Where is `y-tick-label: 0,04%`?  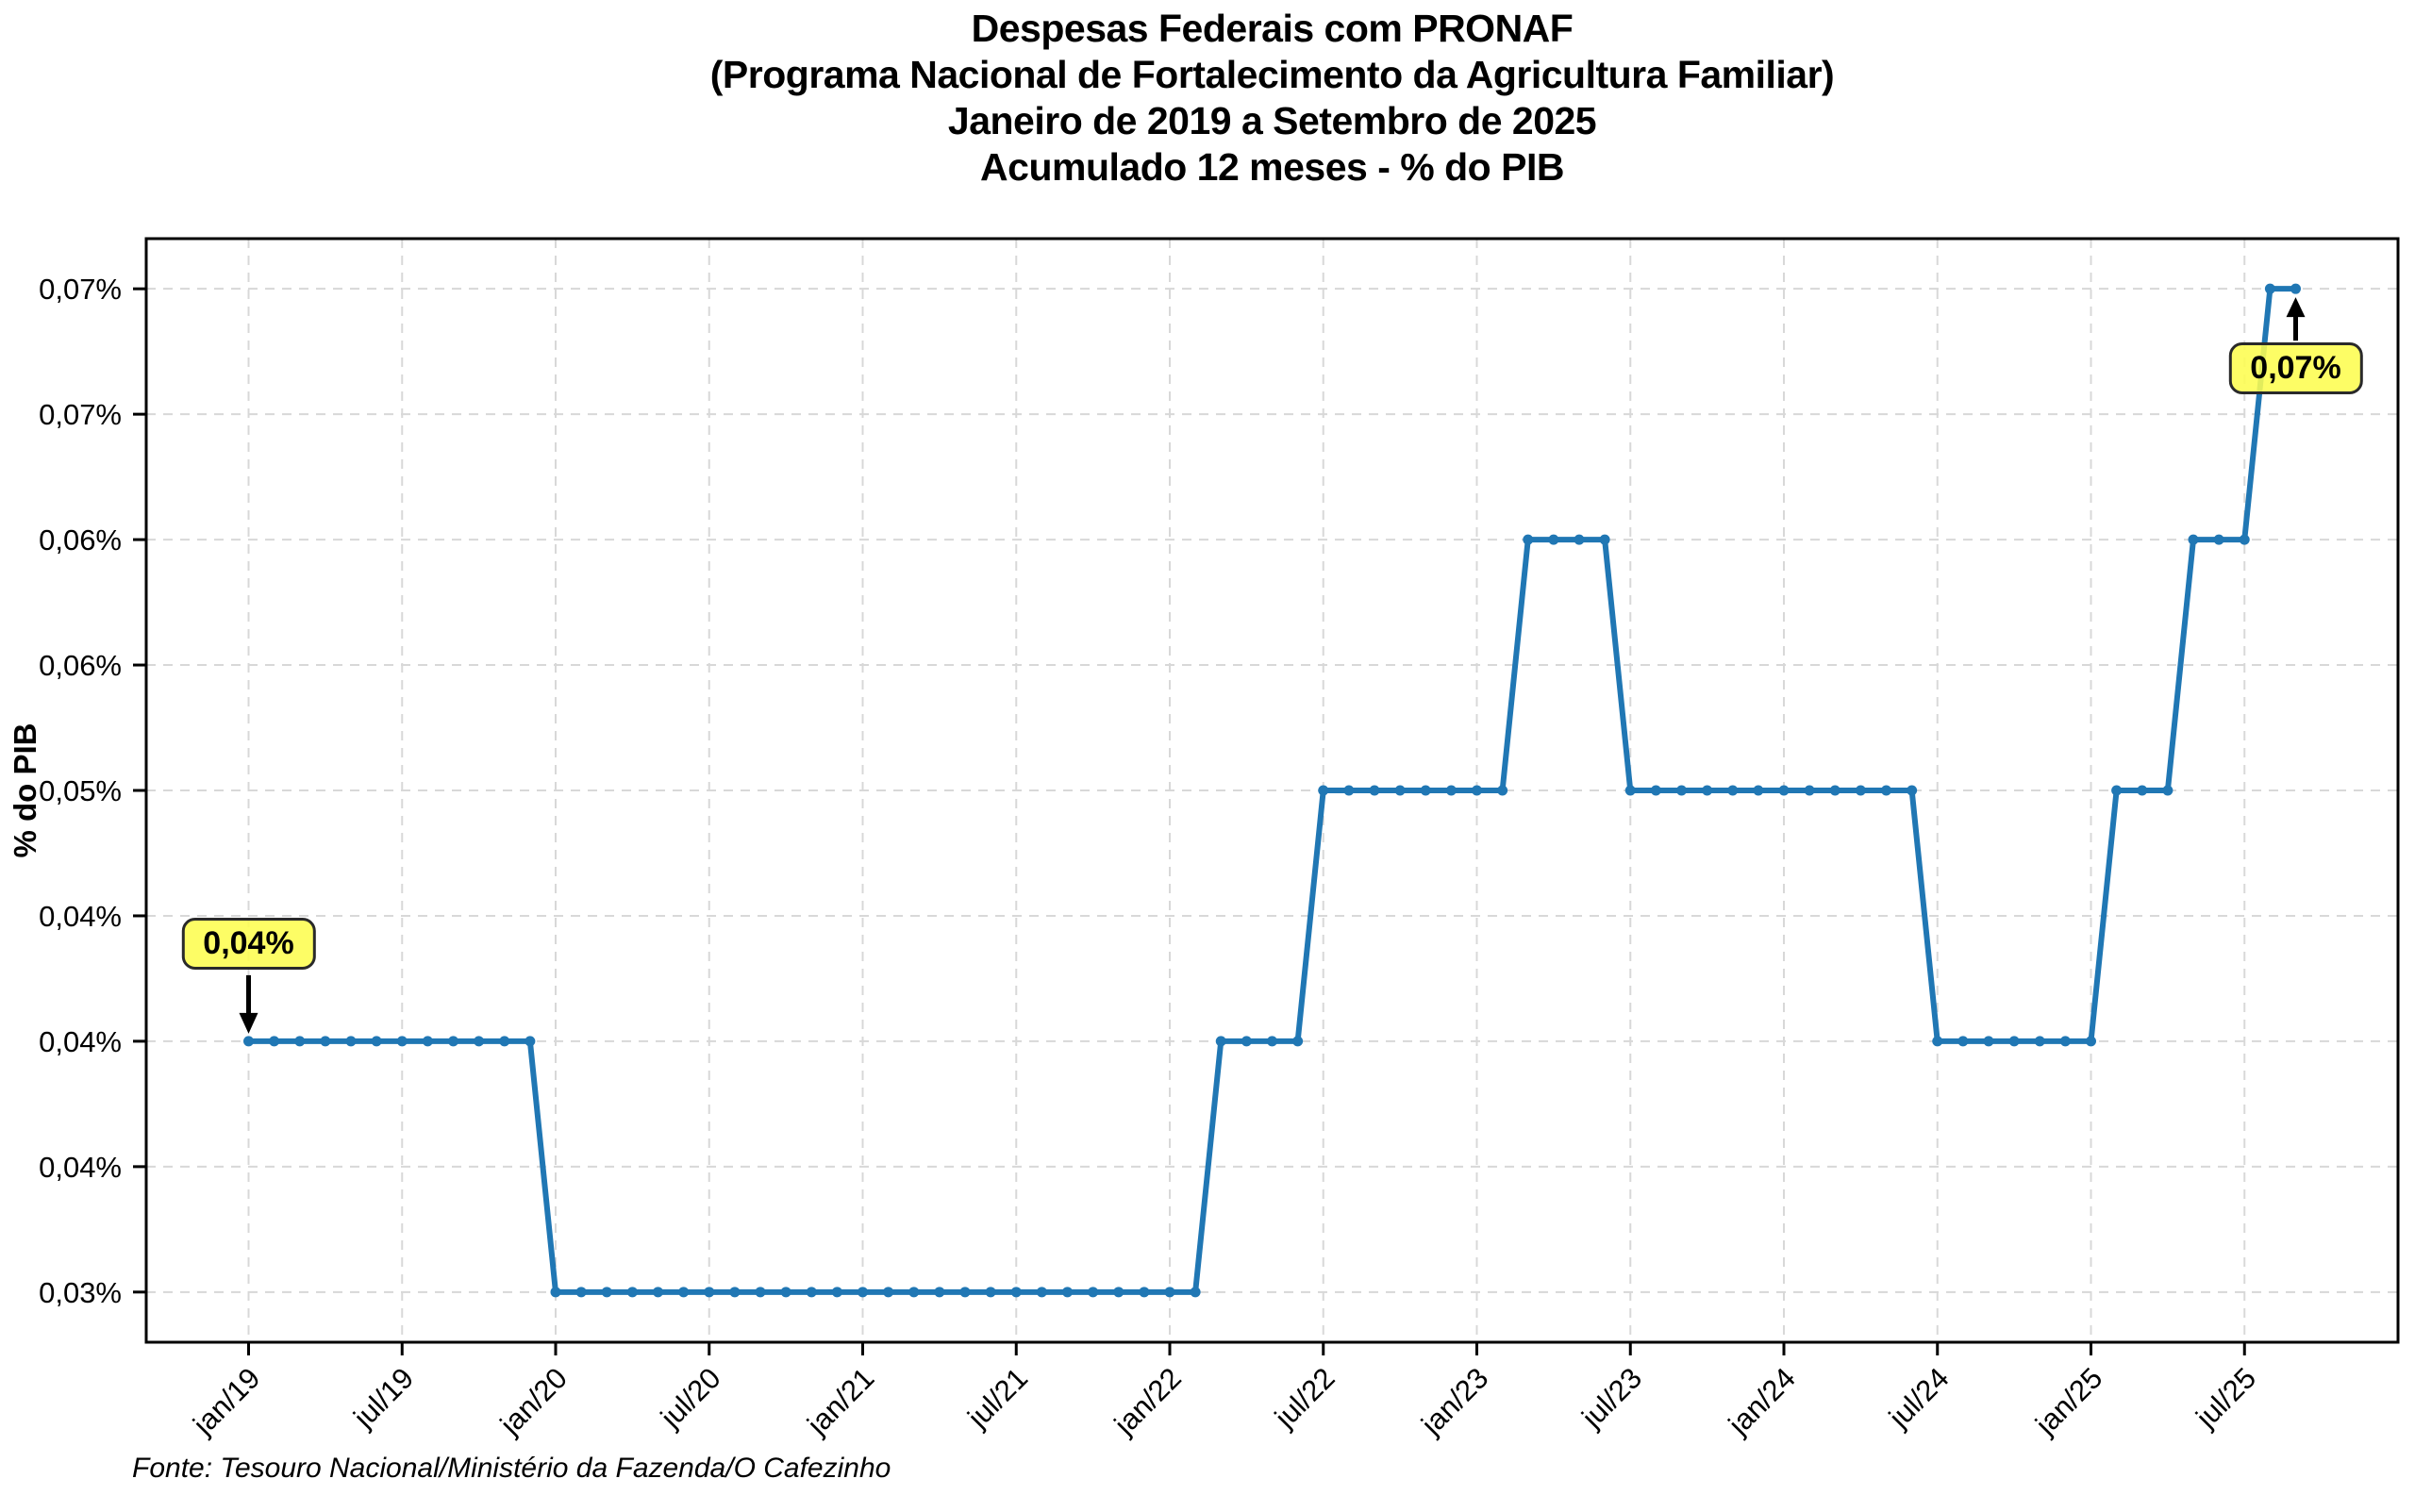 y-tick-label: 0,04% is located at coordinates (81, 1167).